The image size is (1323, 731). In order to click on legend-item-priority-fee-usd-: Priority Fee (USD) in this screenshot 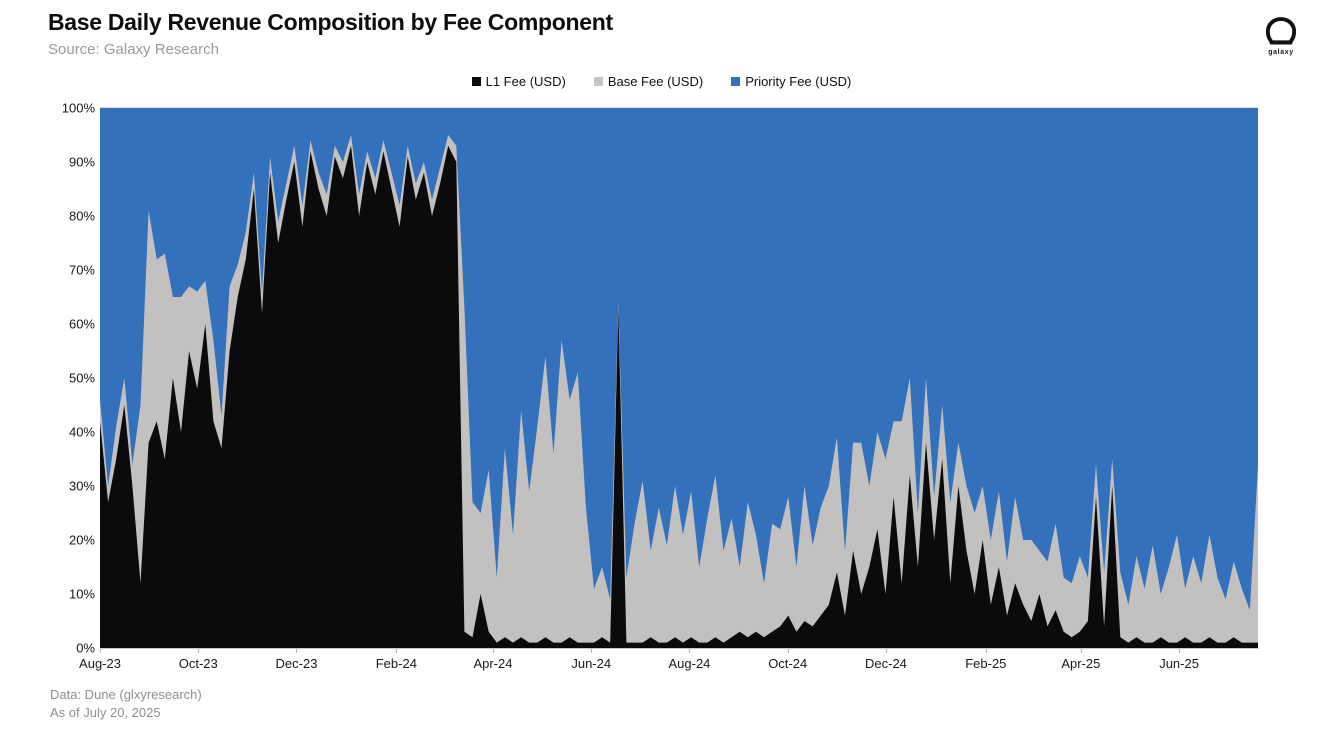, I will do `click(791, 81)`.